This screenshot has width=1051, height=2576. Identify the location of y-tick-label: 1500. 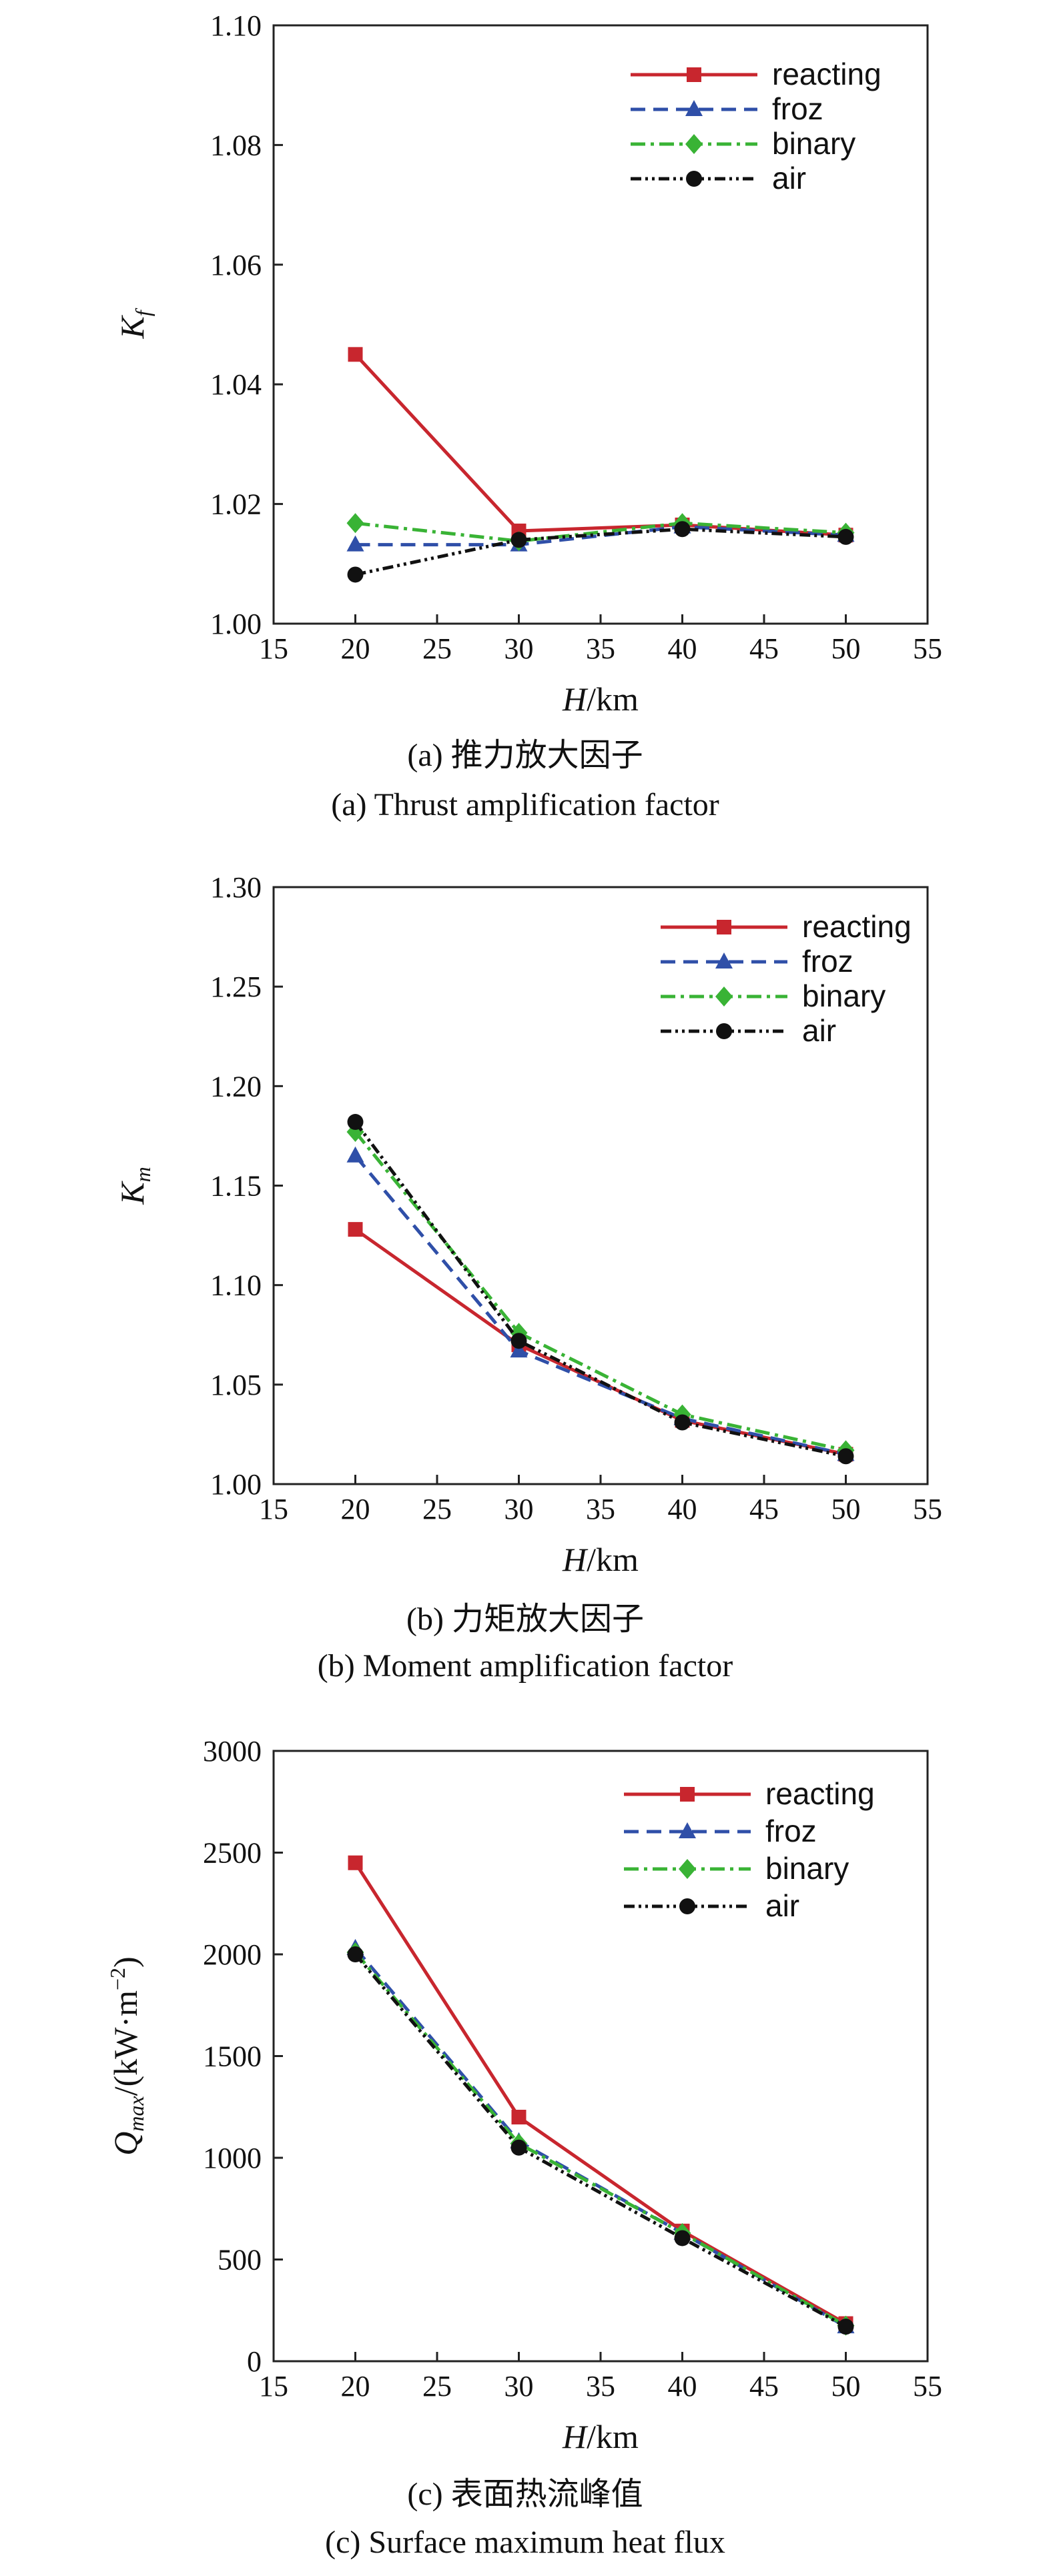
(232, 2056).